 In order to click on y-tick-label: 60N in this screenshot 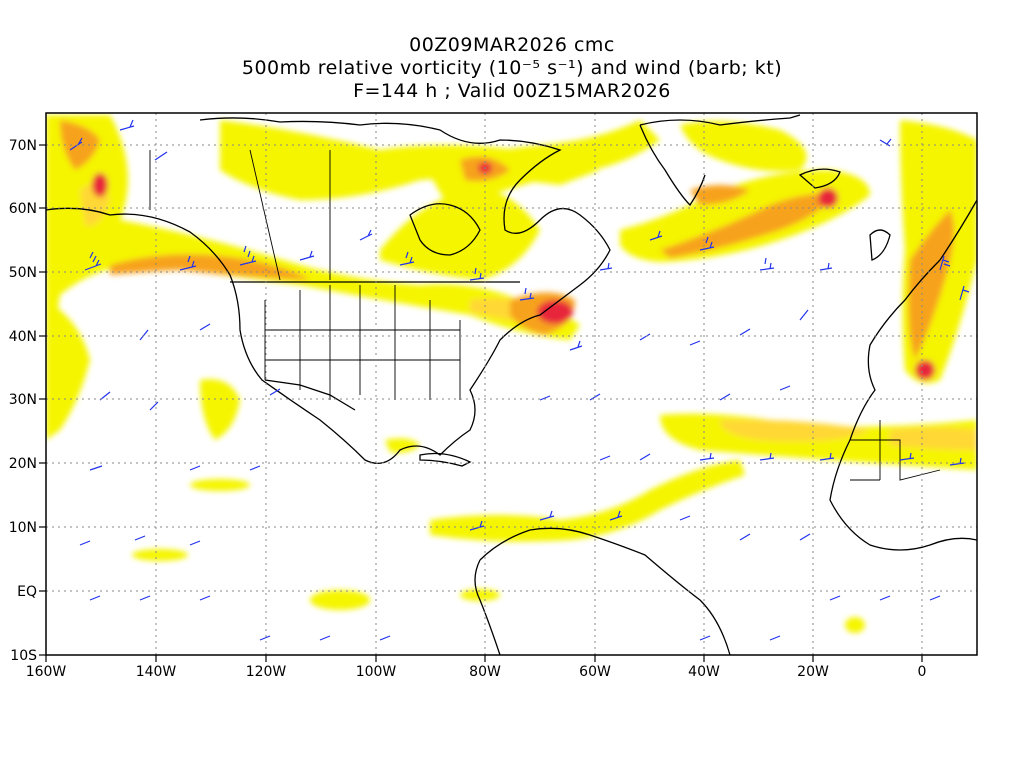, I will do `click(23, 209)`.